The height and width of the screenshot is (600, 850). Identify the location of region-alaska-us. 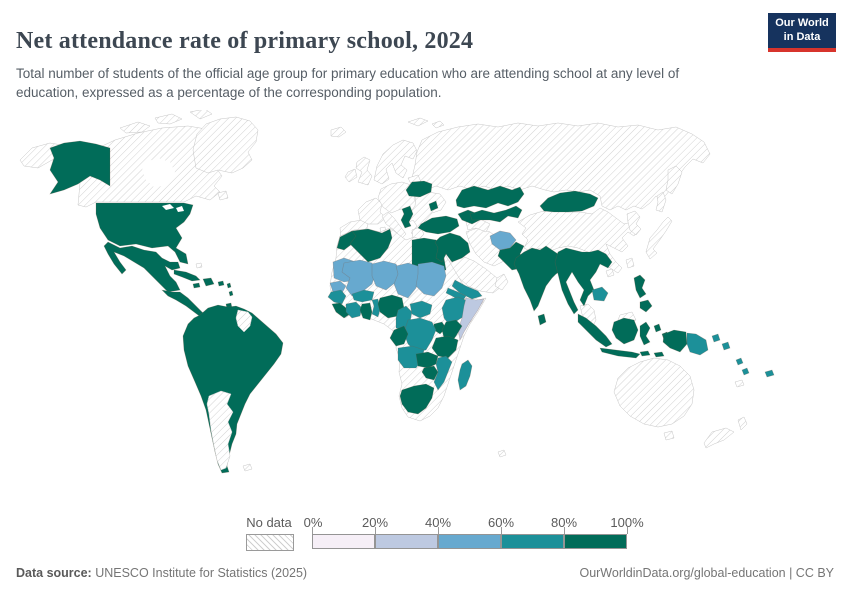
(80, 167).